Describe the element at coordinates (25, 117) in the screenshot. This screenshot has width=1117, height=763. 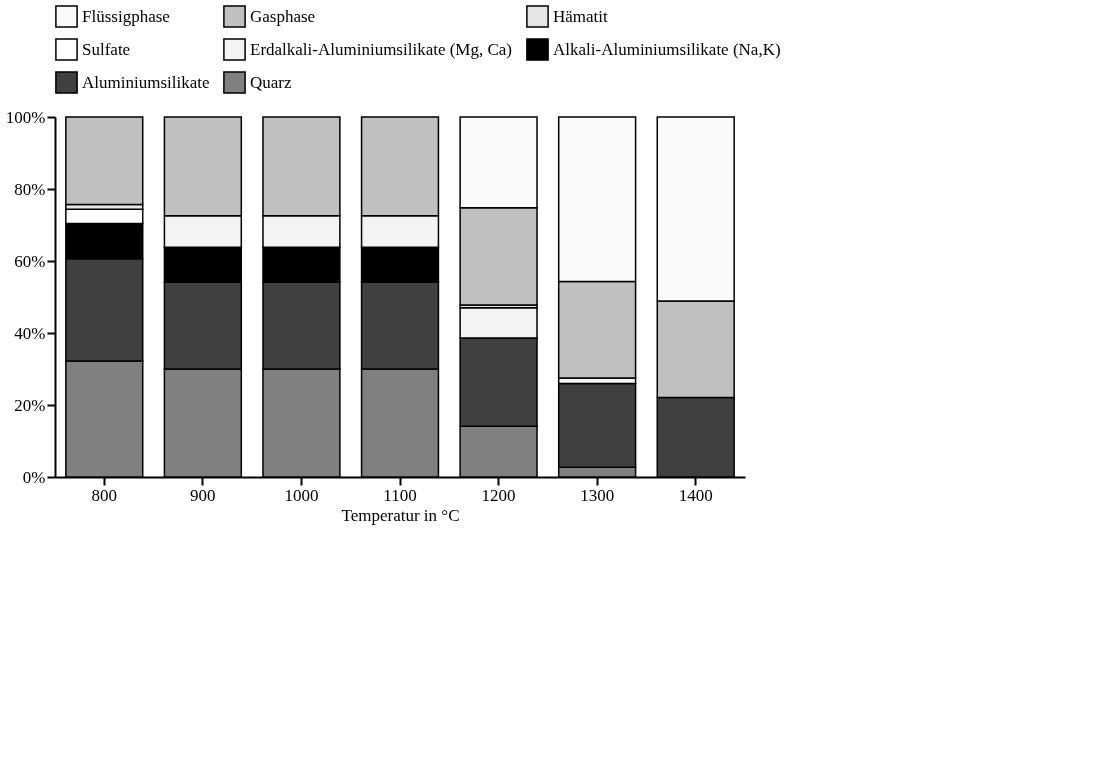
I see `y-tick-label: 100%` at that location.